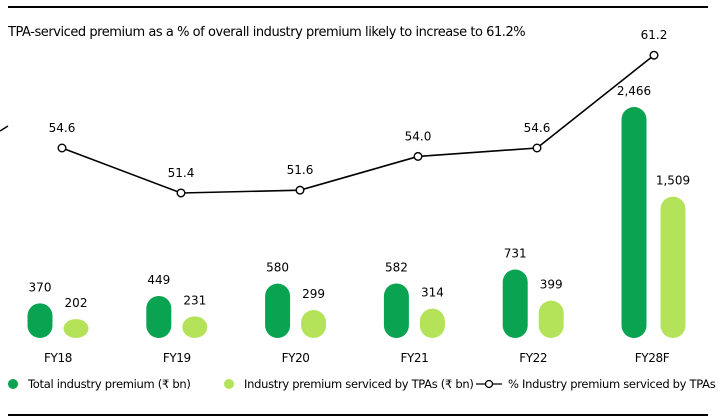 This screenshot has height=420, width=721. What do you see at coordinates (612, 384) in the screenshot?
I see `legend-label-percent: % Industry premium serviced by TPAs` at bounding box center [612, 384].